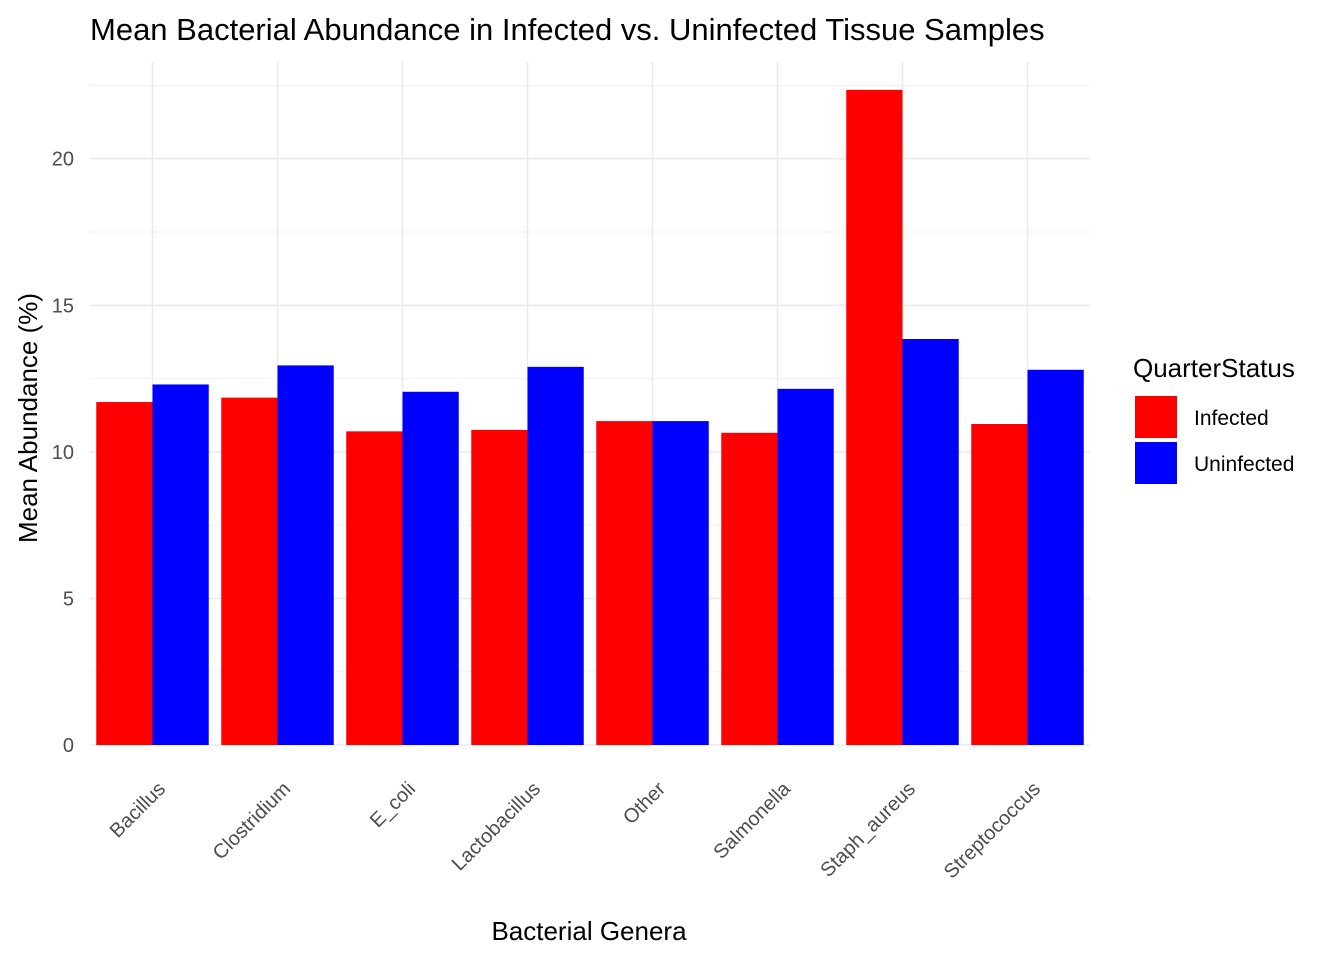 This screenshot has width=1344, height=960. What do you see at coordinates (63, 160) in the screenshot?
I see `y-tick-label: 20` at bounding box center [63, 160].